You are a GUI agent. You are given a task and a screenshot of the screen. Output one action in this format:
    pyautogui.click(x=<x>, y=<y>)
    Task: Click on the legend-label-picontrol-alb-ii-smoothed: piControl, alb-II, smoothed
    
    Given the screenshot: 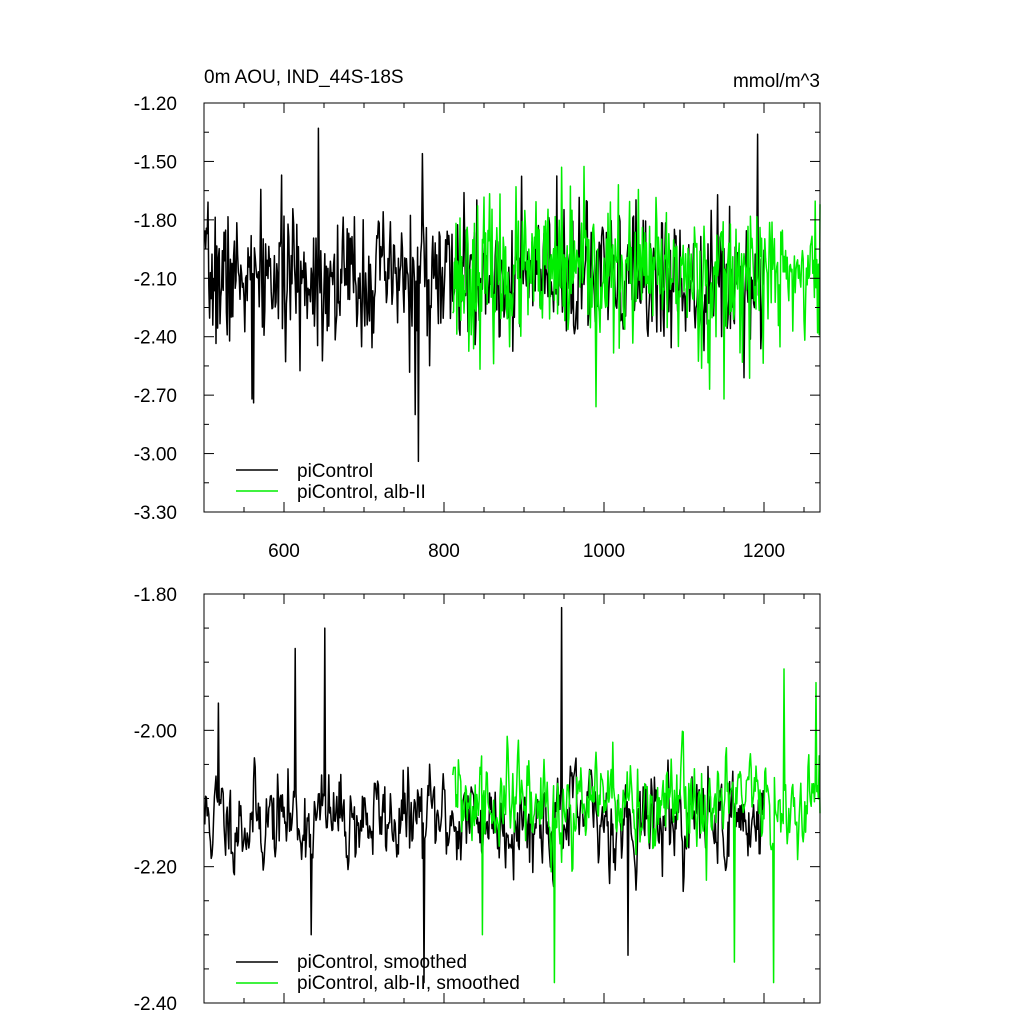 What is the action you would take?
    pyautogui.click(x=408, y=983)
    